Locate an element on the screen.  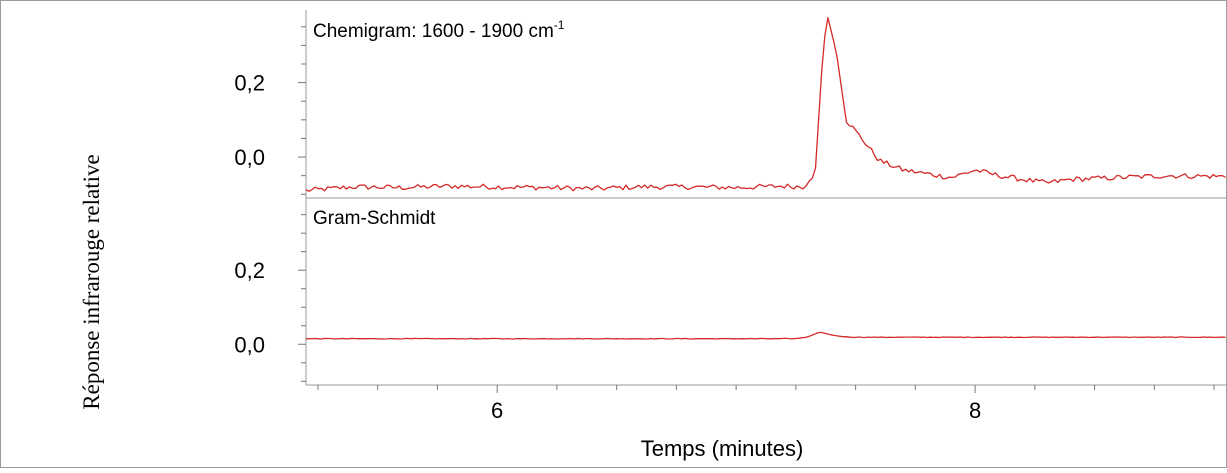
panel-title-chemigram-main: Chemigram: 1600 - 1900 cm is located at coordinates (433, 31).